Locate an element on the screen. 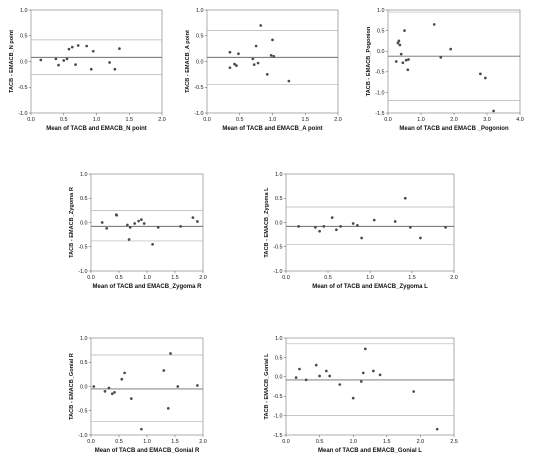 The height and width of the screenshot is (468, 550). y-axis-label: TACB - EMACB_Gonial R is located at coordinates (72, 386).